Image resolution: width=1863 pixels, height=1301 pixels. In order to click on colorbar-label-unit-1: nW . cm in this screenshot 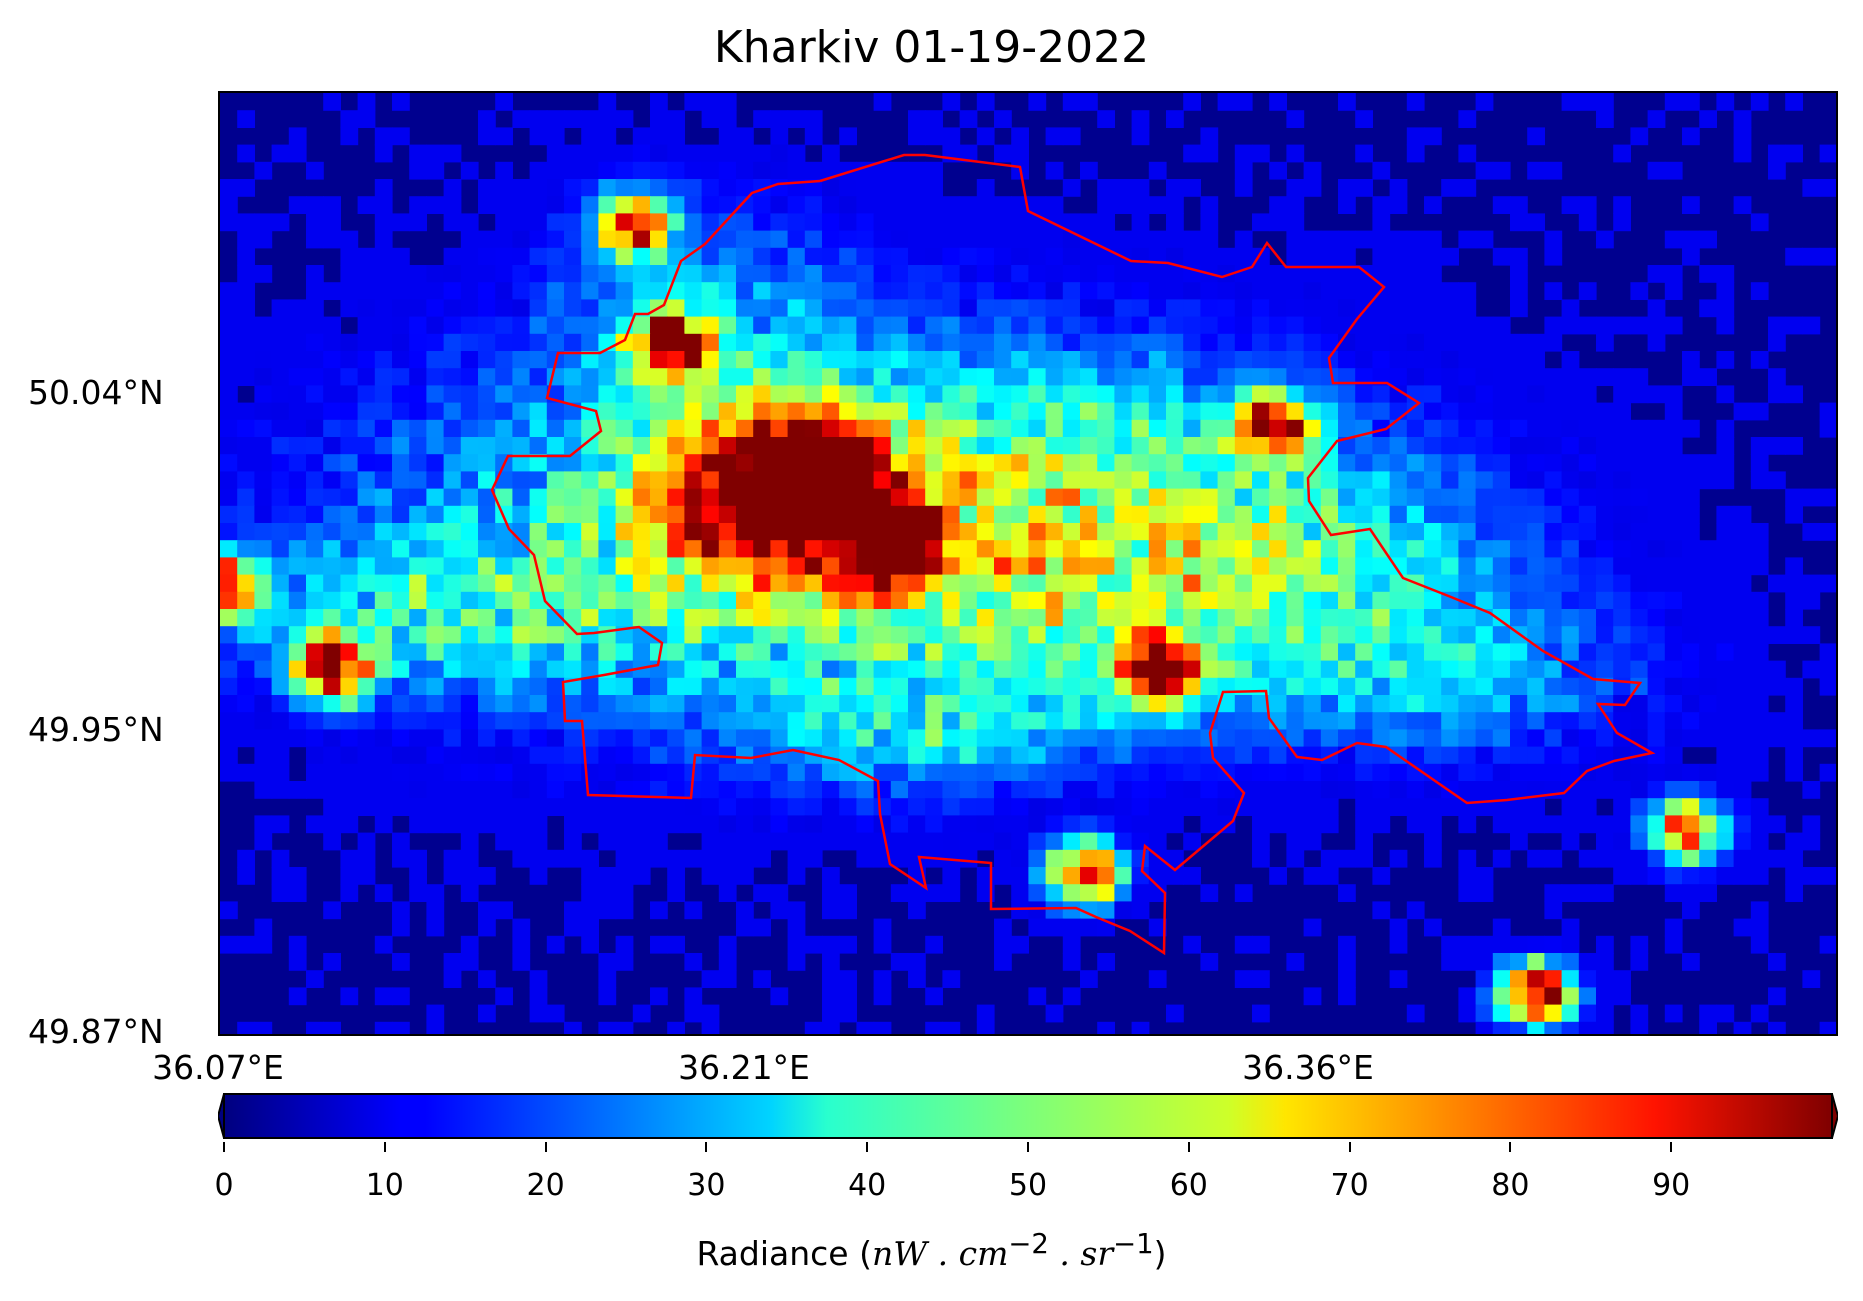, I will do `click(940, 1253)`.